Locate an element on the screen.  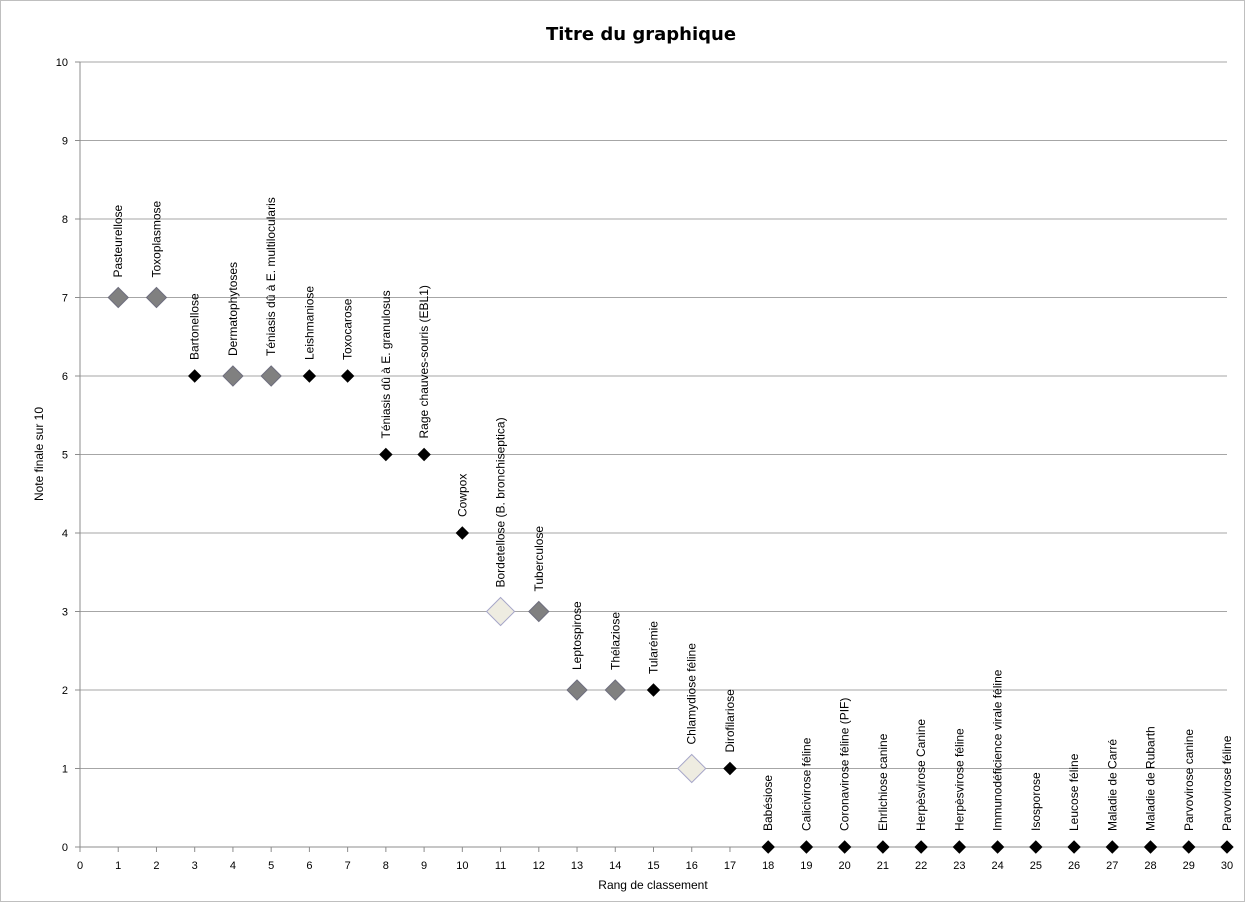
y-tick-label: 4 is located at coordinates (65, 534).